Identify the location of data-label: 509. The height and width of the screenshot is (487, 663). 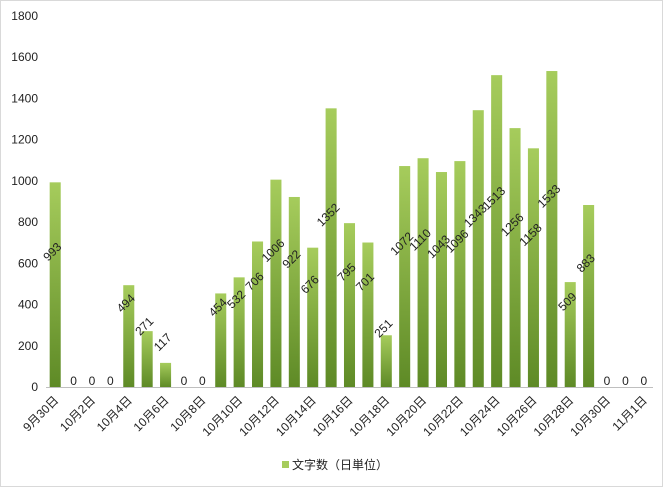
(567, 301).